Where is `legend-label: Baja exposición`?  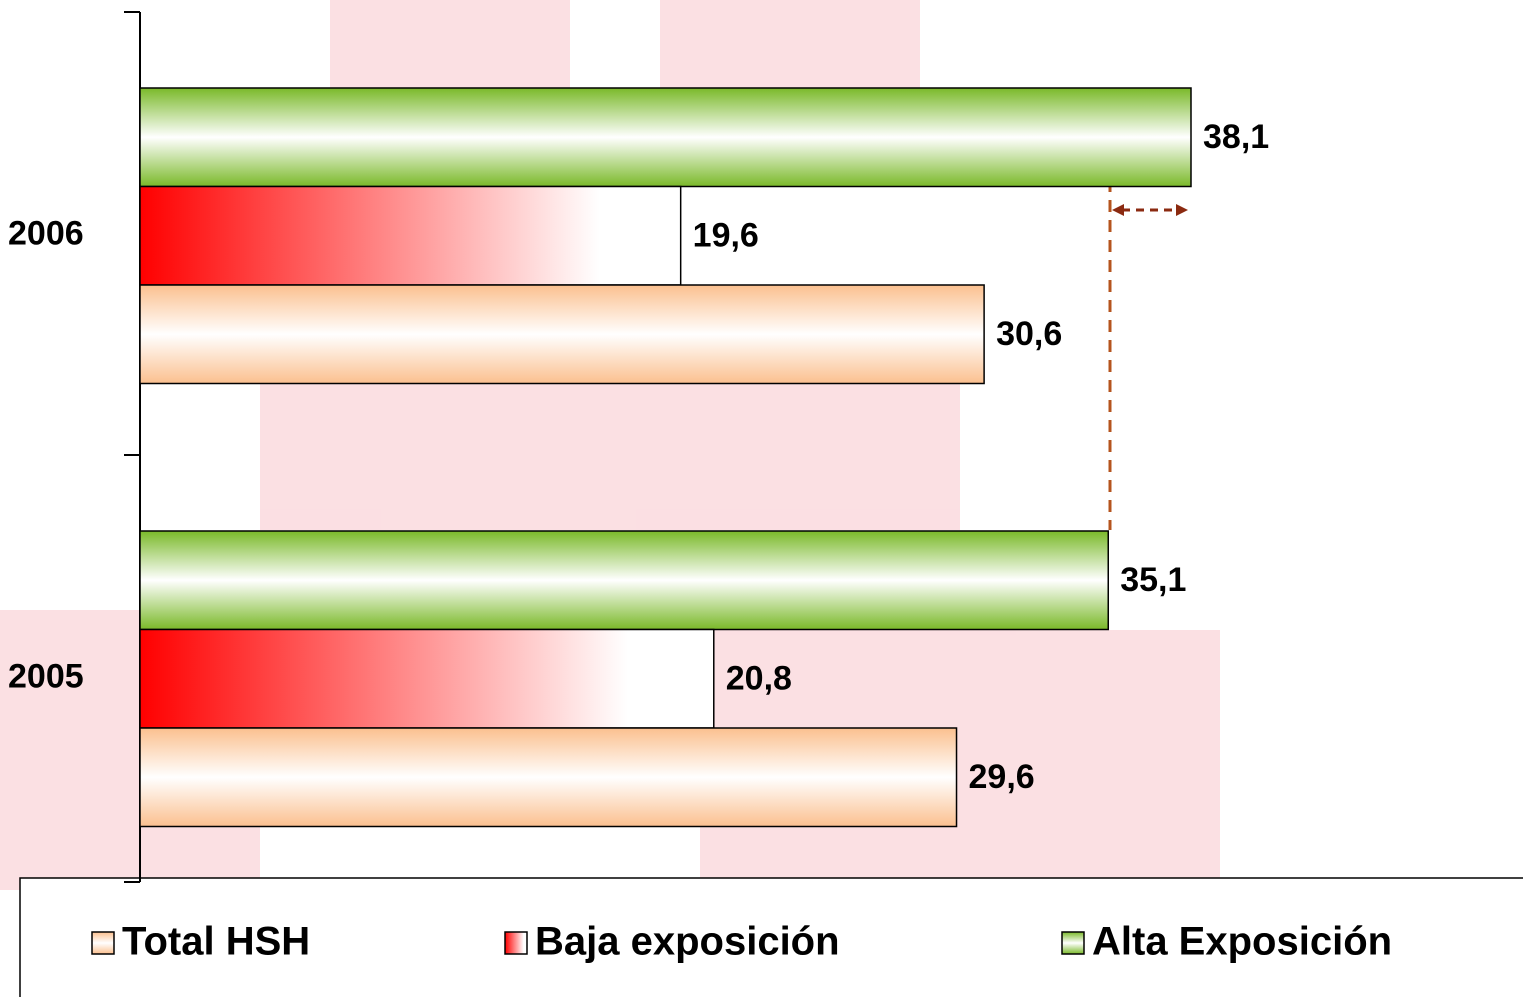
legend-label: Baja exposición is located at coordinates (687, 942).